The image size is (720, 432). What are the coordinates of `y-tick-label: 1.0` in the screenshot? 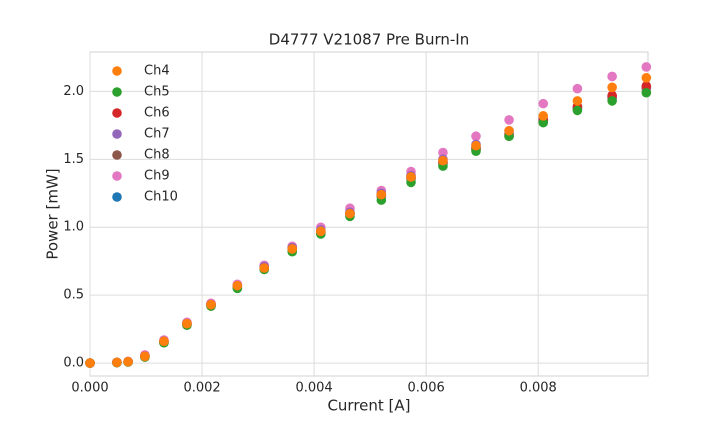 It's located at (73, 227).